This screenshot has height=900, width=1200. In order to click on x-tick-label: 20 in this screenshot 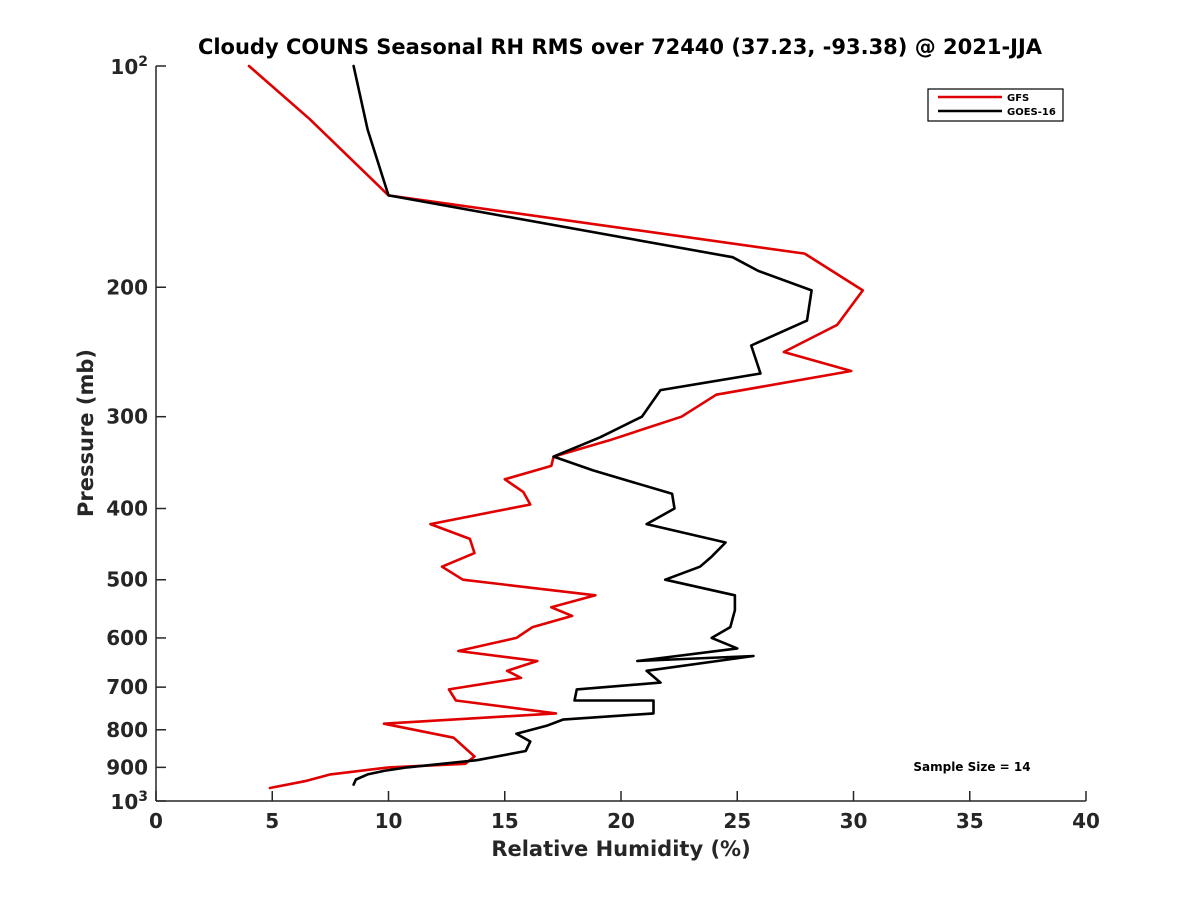, I will do `click(621, 821)`.